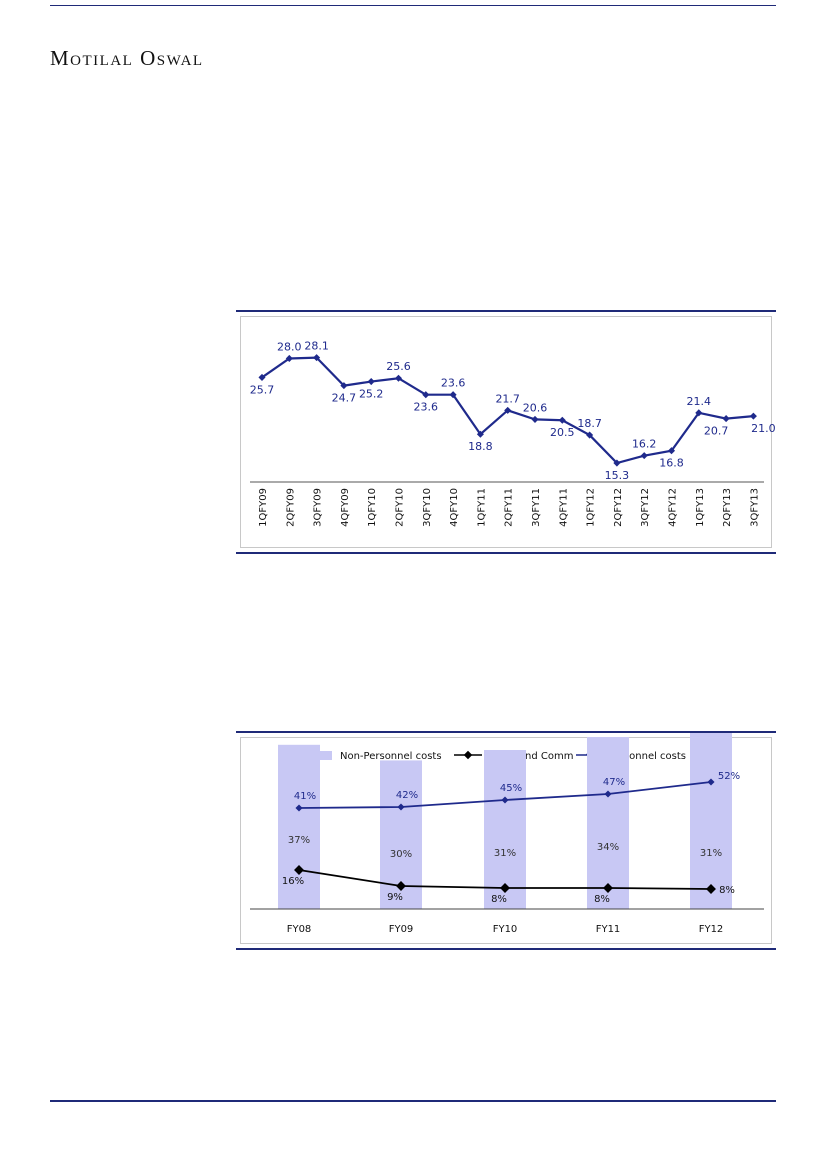 This screenshot has height=1169, width=826. Describe the element at coordinates (507, 398) in the screenshot. I see `data-label: 21.7` at that location.